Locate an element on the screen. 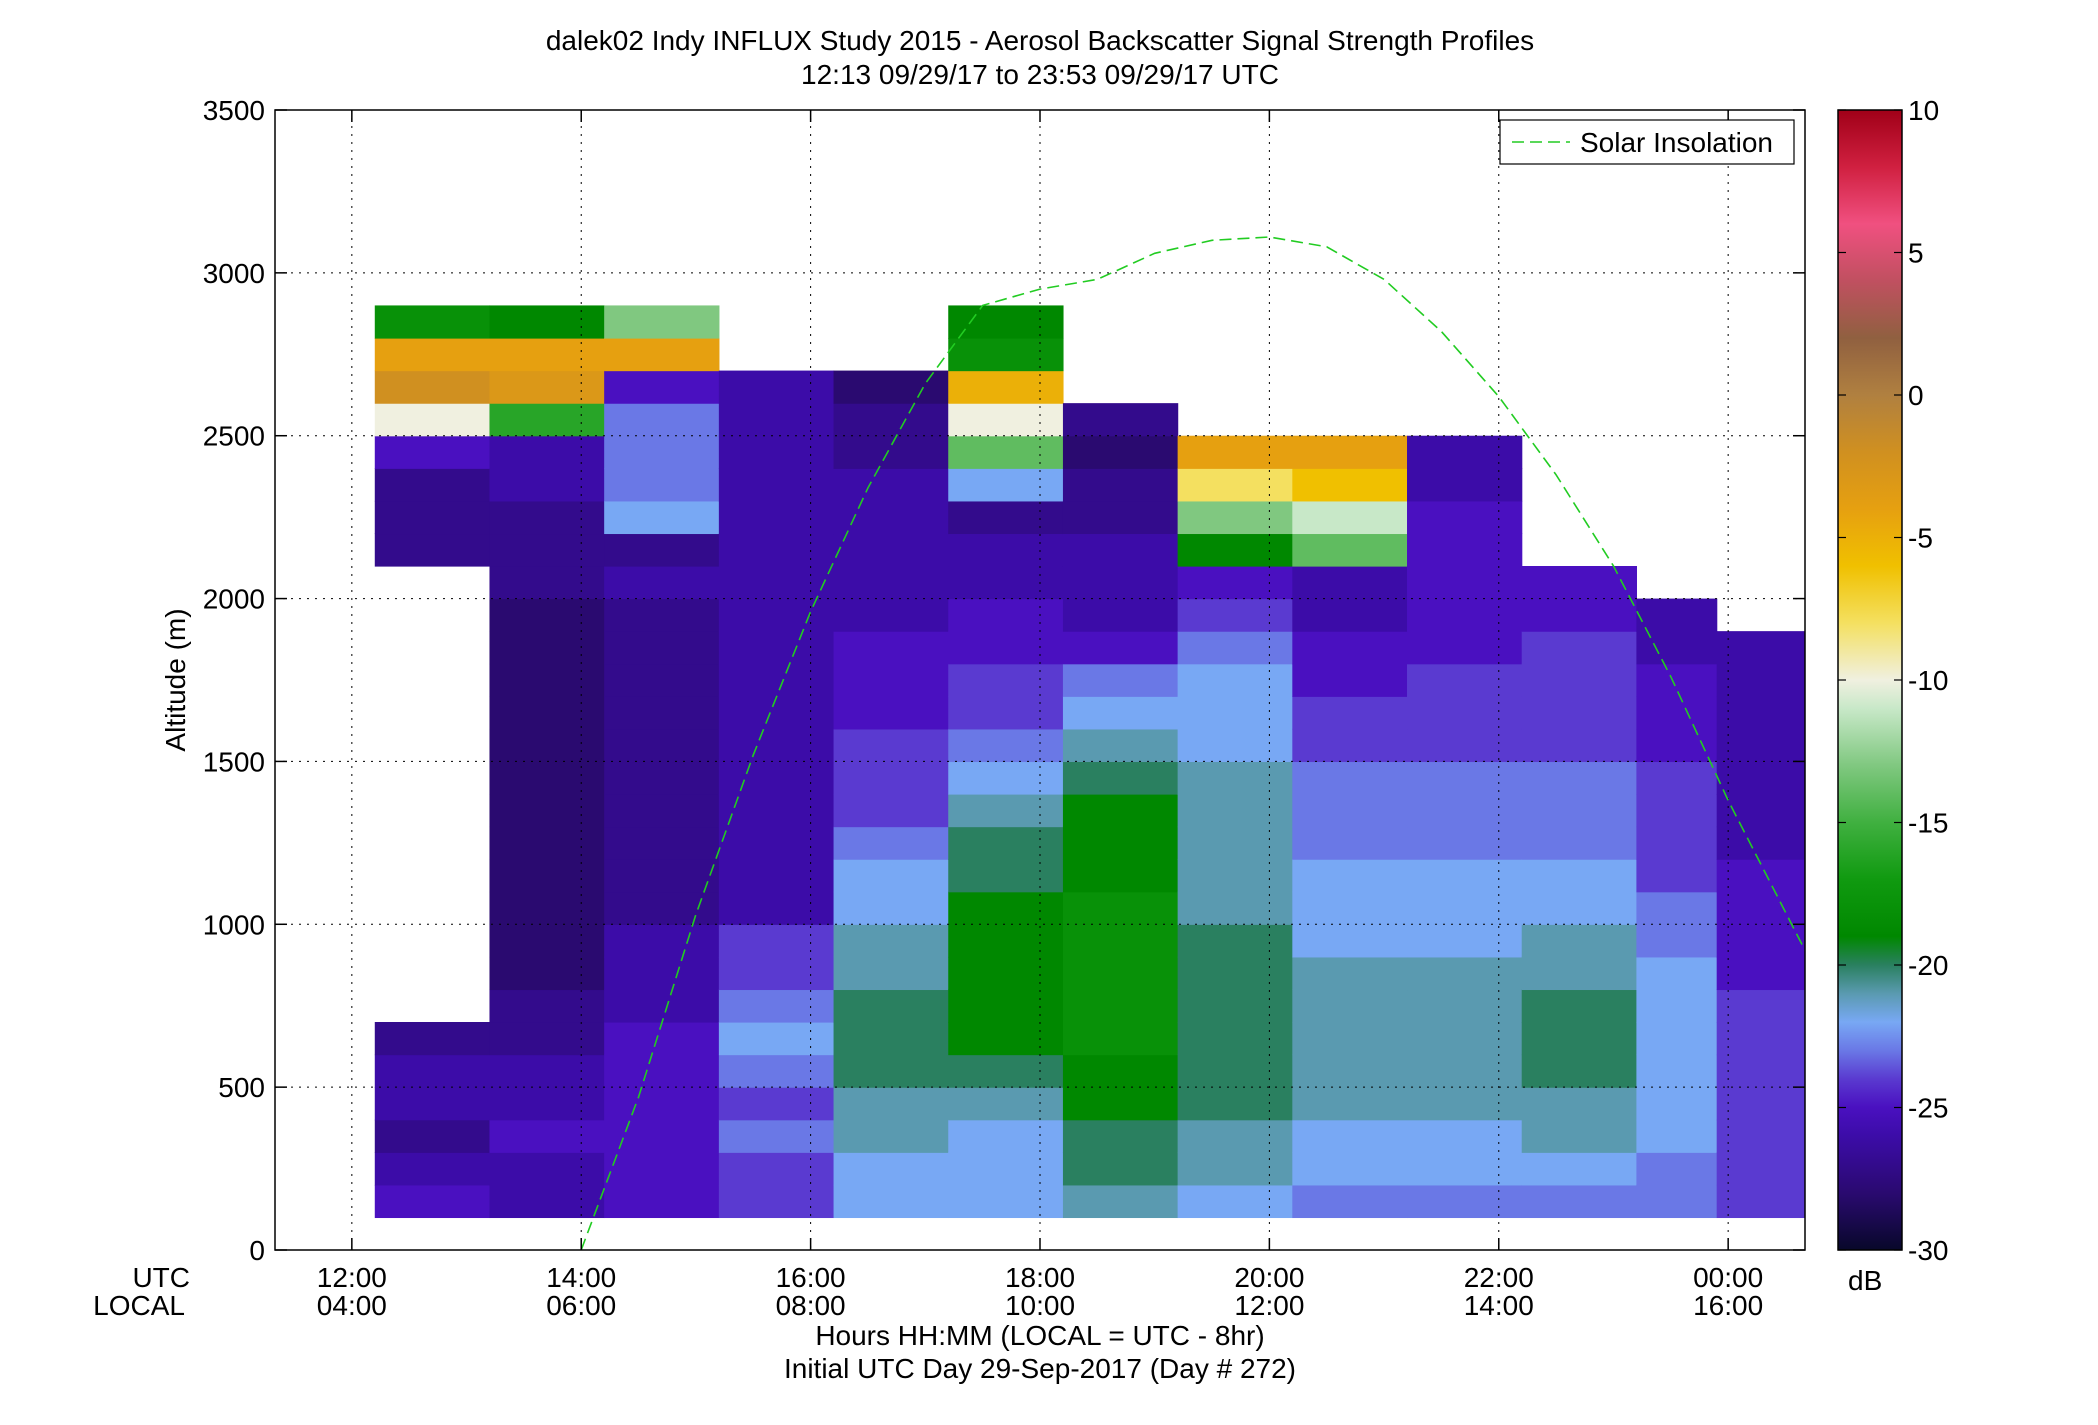 Image resolution: width=2098 pixels, height=1425 pixels. colorbar-ticks: -30 -25 -20 -15 -10 -5 0 5 10 is located at coordinates (1893, 680).